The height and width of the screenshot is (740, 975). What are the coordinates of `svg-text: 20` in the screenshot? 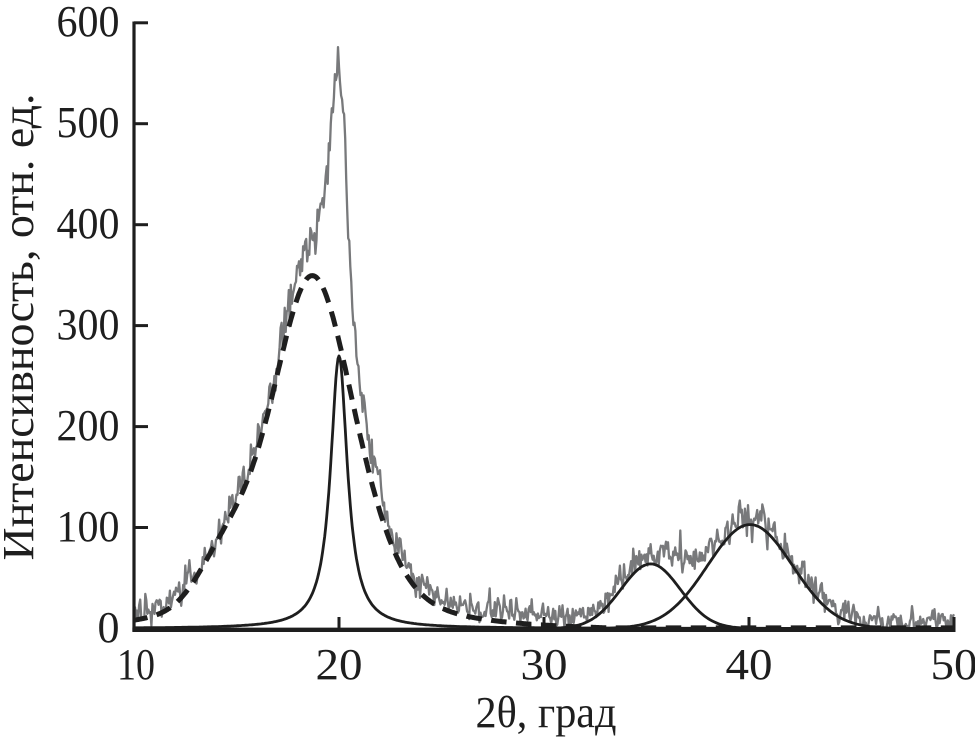 It's located at (339, 664).